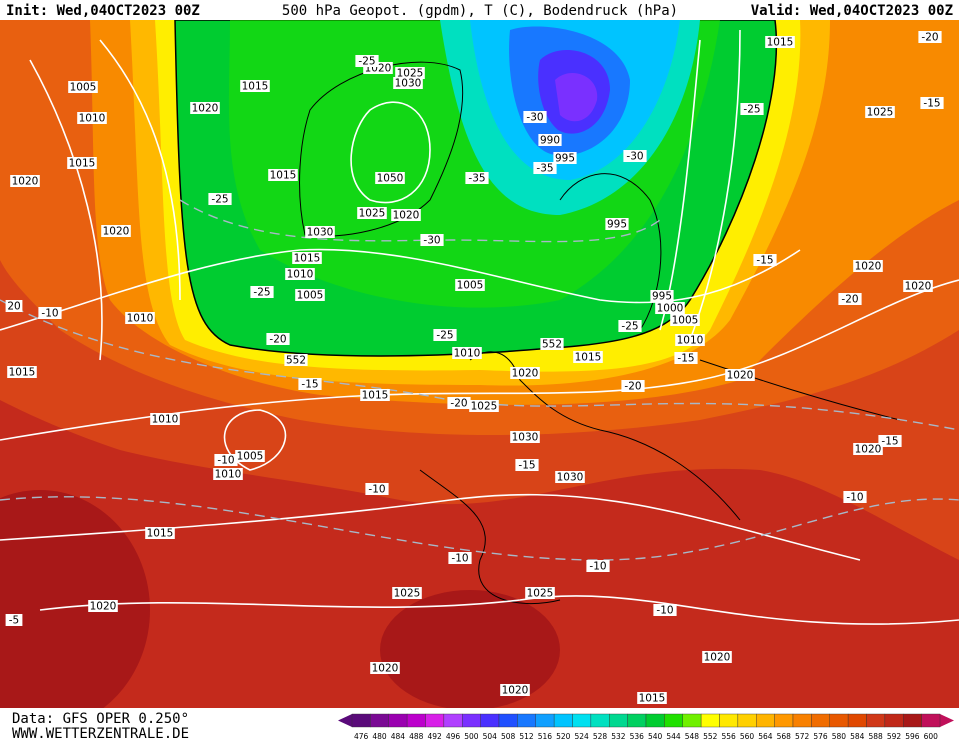 The width and height of the screenshot is (959, 741). I want to click on legend-level: 520, so click(563, 736).